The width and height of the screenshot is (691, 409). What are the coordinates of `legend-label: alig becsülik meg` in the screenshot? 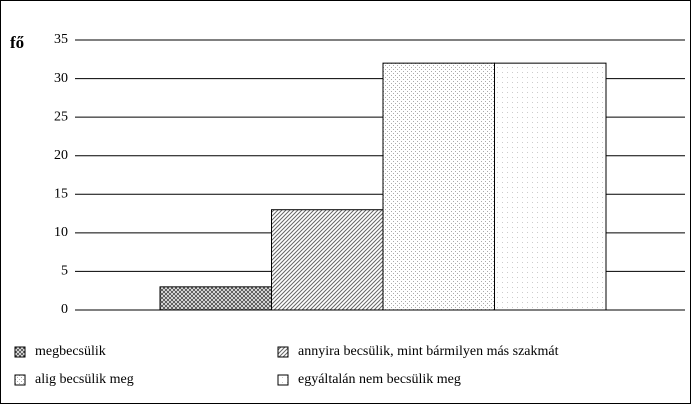 It's located at (84, 379).